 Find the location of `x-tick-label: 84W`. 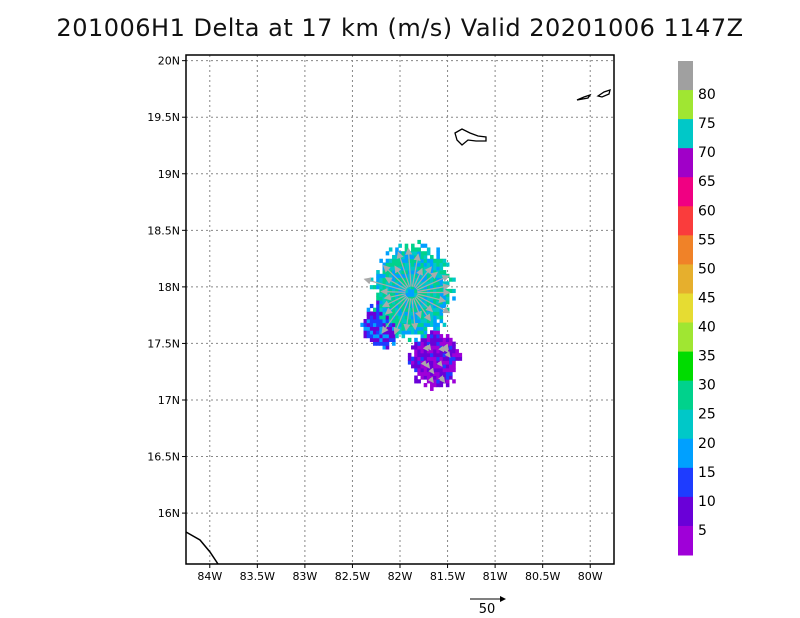

x-tick-label: 84W is located at coordinates (209, 576).